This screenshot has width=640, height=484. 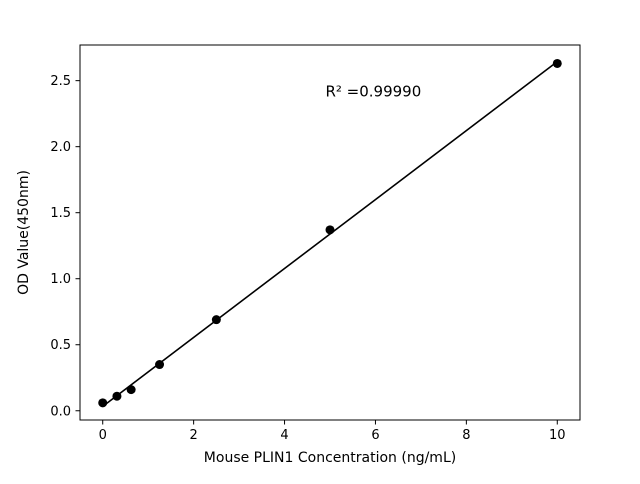 I want to click on y-axis-label: OD Value(450nm), so click(x=24, y=232).